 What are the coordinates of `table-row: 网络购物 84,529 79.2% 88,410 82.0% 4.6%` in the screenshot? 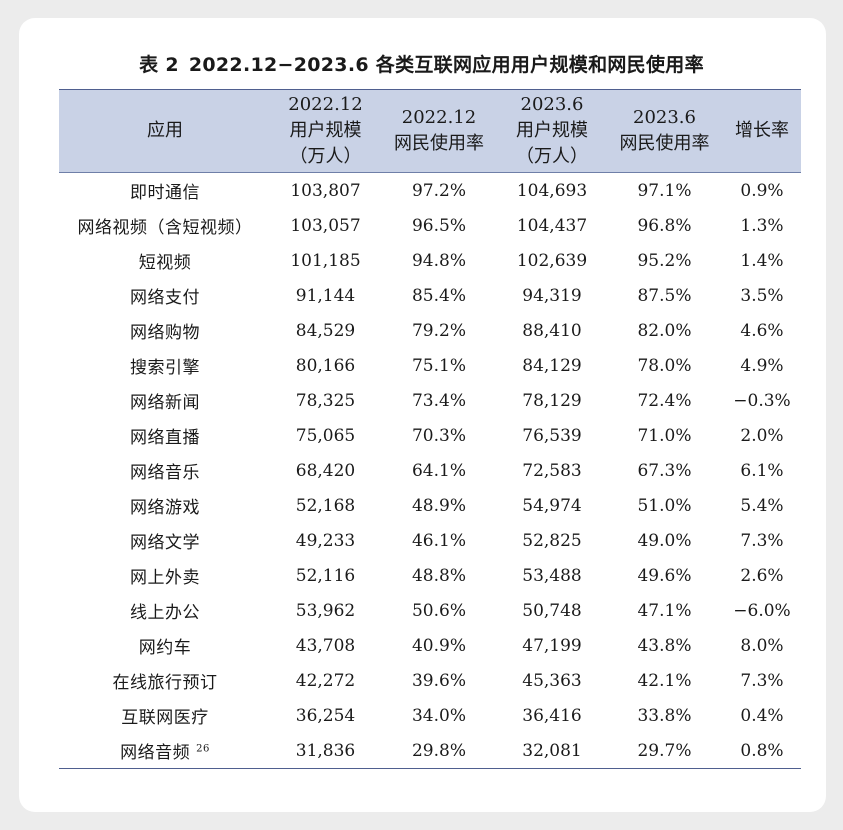 It's located at (430, 330).